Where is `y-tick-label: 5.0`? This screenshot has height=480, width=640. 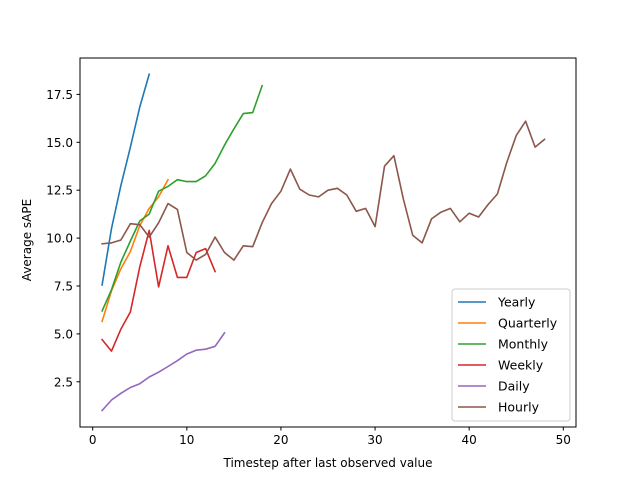 y-tick-label: 5.0 is located at coordinates (63, 334).